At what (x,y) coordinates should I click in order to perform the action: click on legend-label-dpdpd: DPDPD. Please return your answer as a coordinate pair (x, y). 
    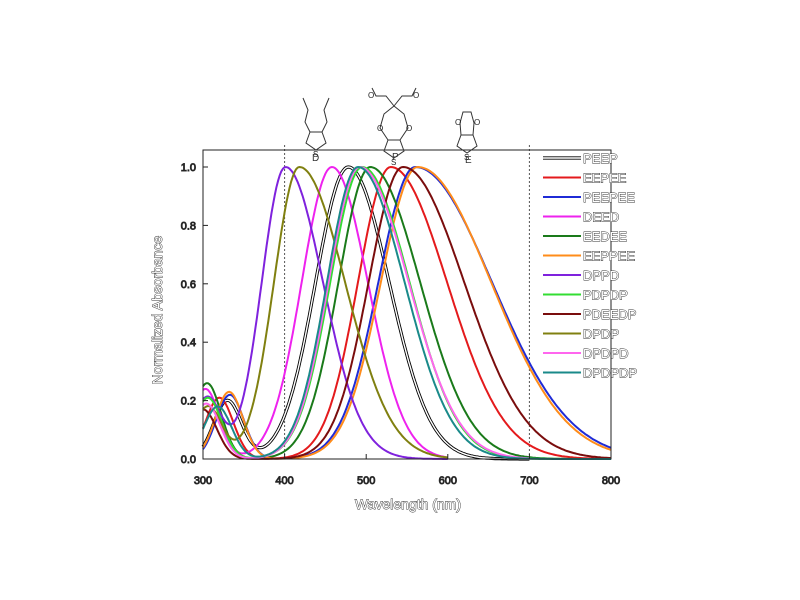
    Looking at the image, I should click on (606, 353).